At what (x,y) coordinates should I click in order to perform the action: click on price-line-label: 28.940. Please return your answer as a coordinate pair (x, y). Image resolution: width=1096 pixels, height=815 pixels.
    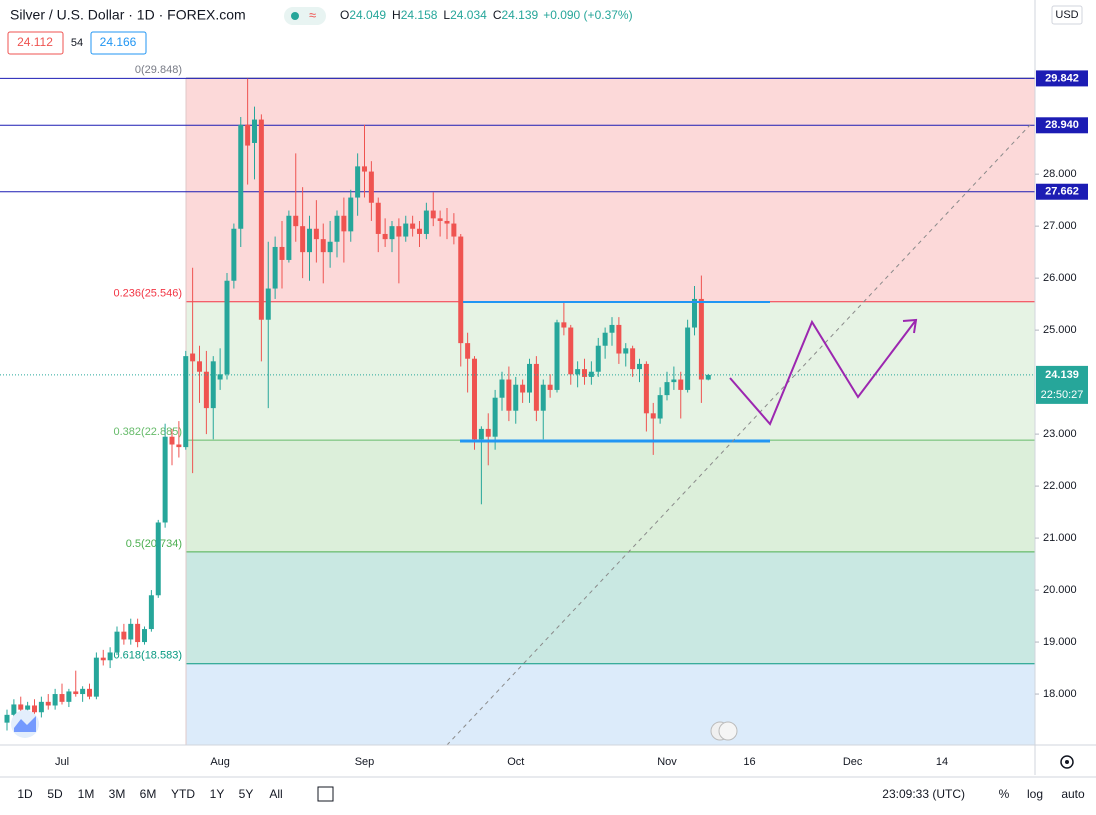
    Looking at the image, I should click on (1062, 125).